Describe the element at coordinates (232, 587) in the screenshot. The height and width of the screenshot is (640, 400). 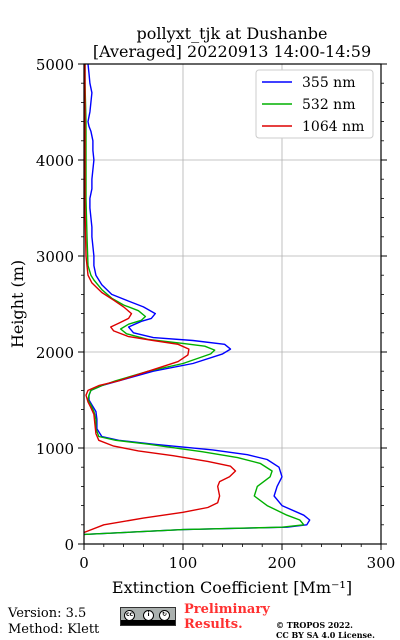
I see `x-axis-label: Extinction Coefficient [Mm⁻¹]` at that location.